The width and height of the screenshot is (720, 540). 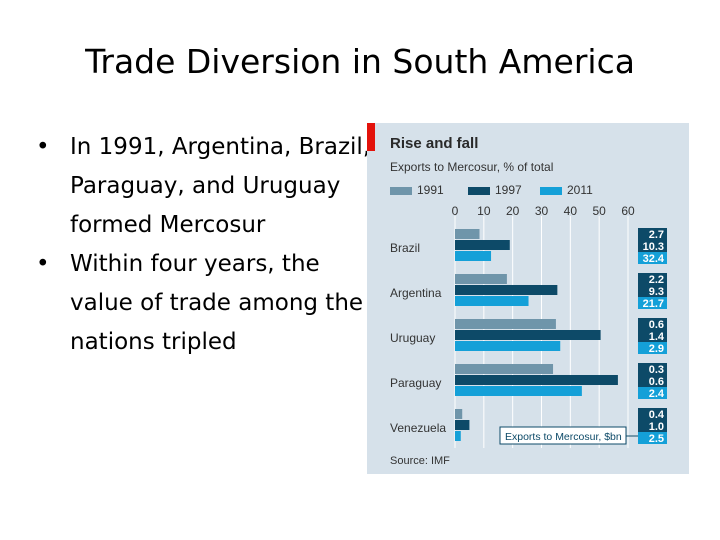 What do you see at coordinates (628, 211) in the screenshot?
I see `x-tick-label: 60` at bounding box center [628, 211].